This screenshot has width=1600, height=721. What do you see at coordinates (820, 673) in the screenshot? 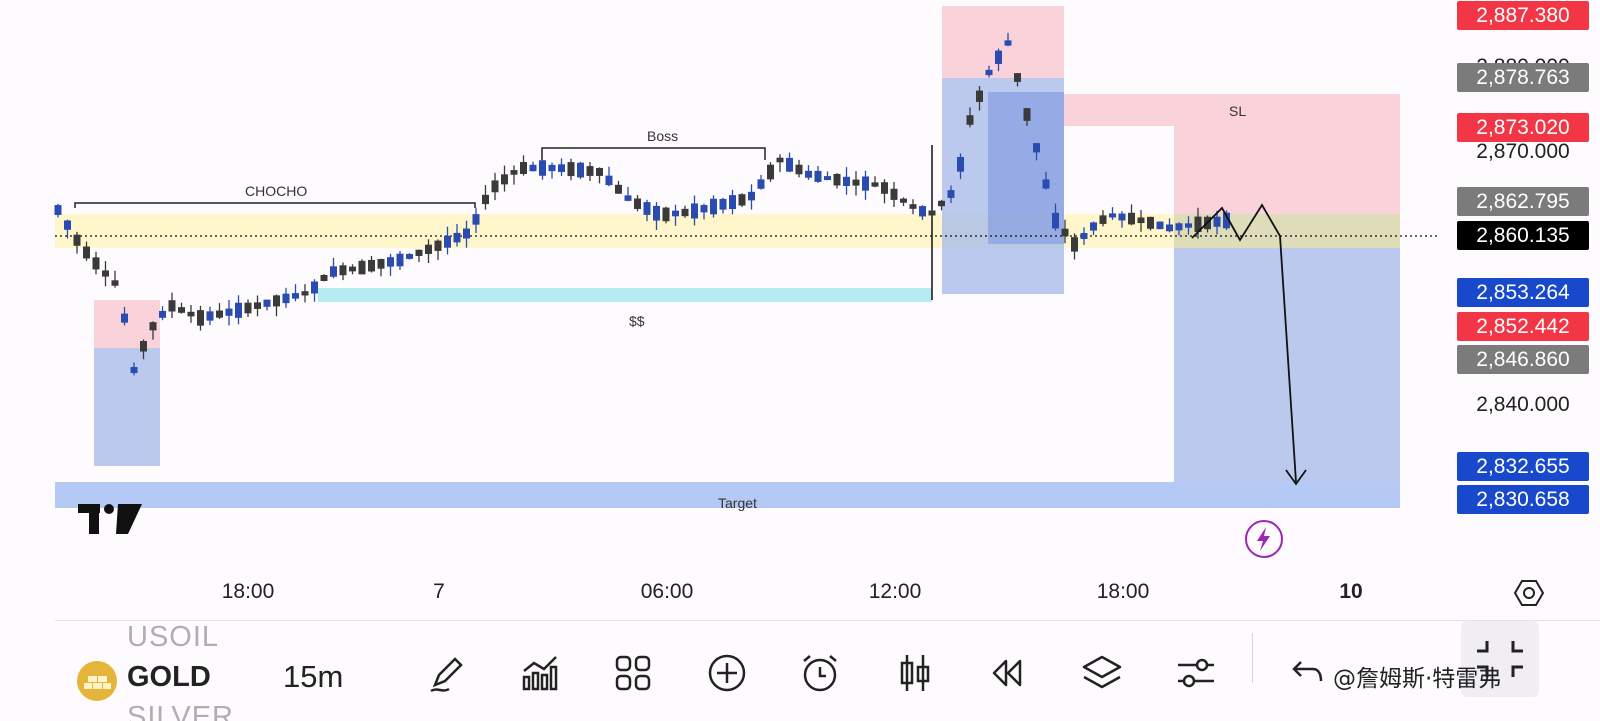
I see `alert-clock-icon` at bounding box center [820, 673].